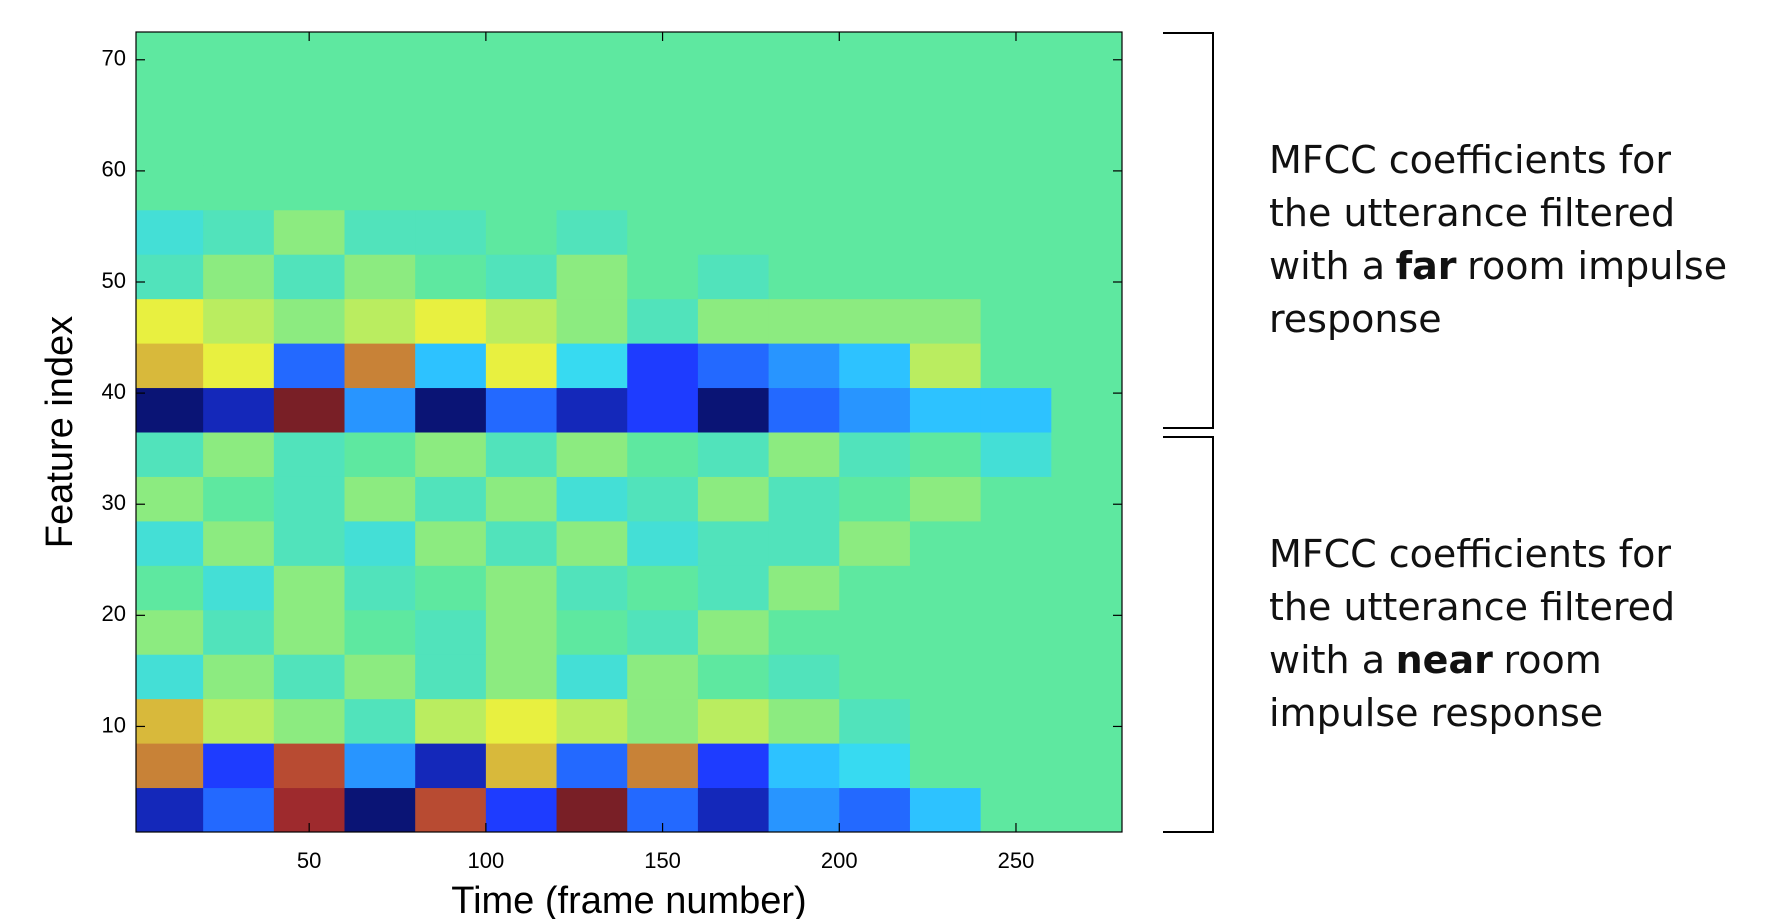 Image resolution: width=1781 pixels, height=919 pixels. Describe the element at coordinates (628, 899) in the screenshot. I see `x-axis-label: Time (frame number)` at that location.